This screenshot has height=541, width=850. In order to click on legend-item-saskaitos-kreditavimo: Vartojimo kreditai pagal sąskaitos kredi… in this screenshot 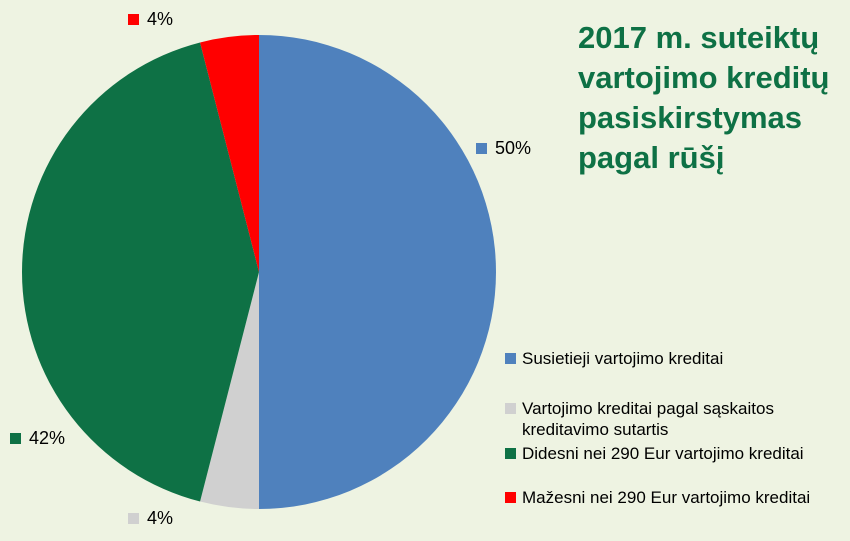, I will do `click(660, 419)`.